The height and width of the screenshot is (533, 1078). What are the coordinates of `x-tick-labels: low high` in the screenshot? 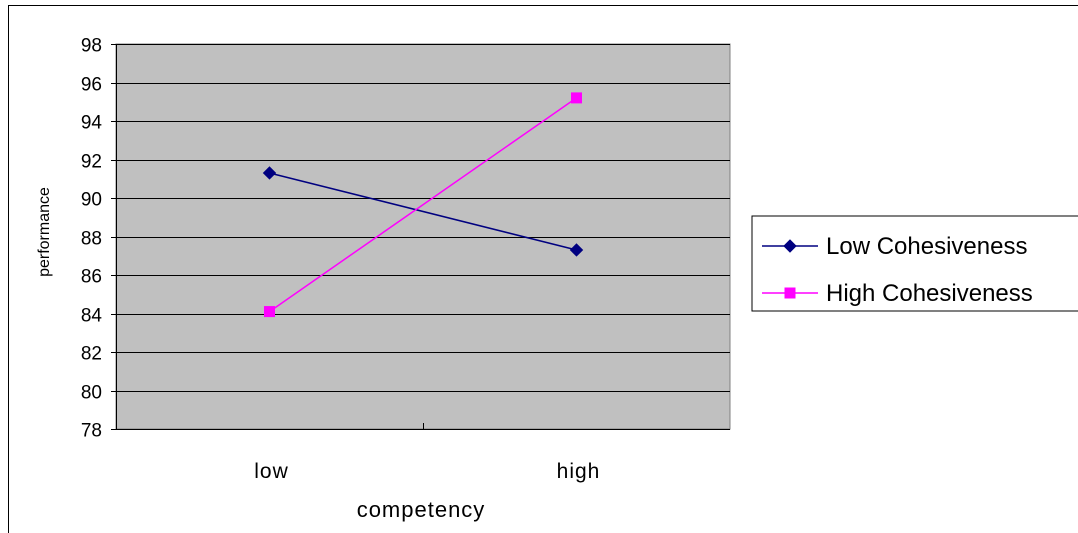 It's located at (427, 471).